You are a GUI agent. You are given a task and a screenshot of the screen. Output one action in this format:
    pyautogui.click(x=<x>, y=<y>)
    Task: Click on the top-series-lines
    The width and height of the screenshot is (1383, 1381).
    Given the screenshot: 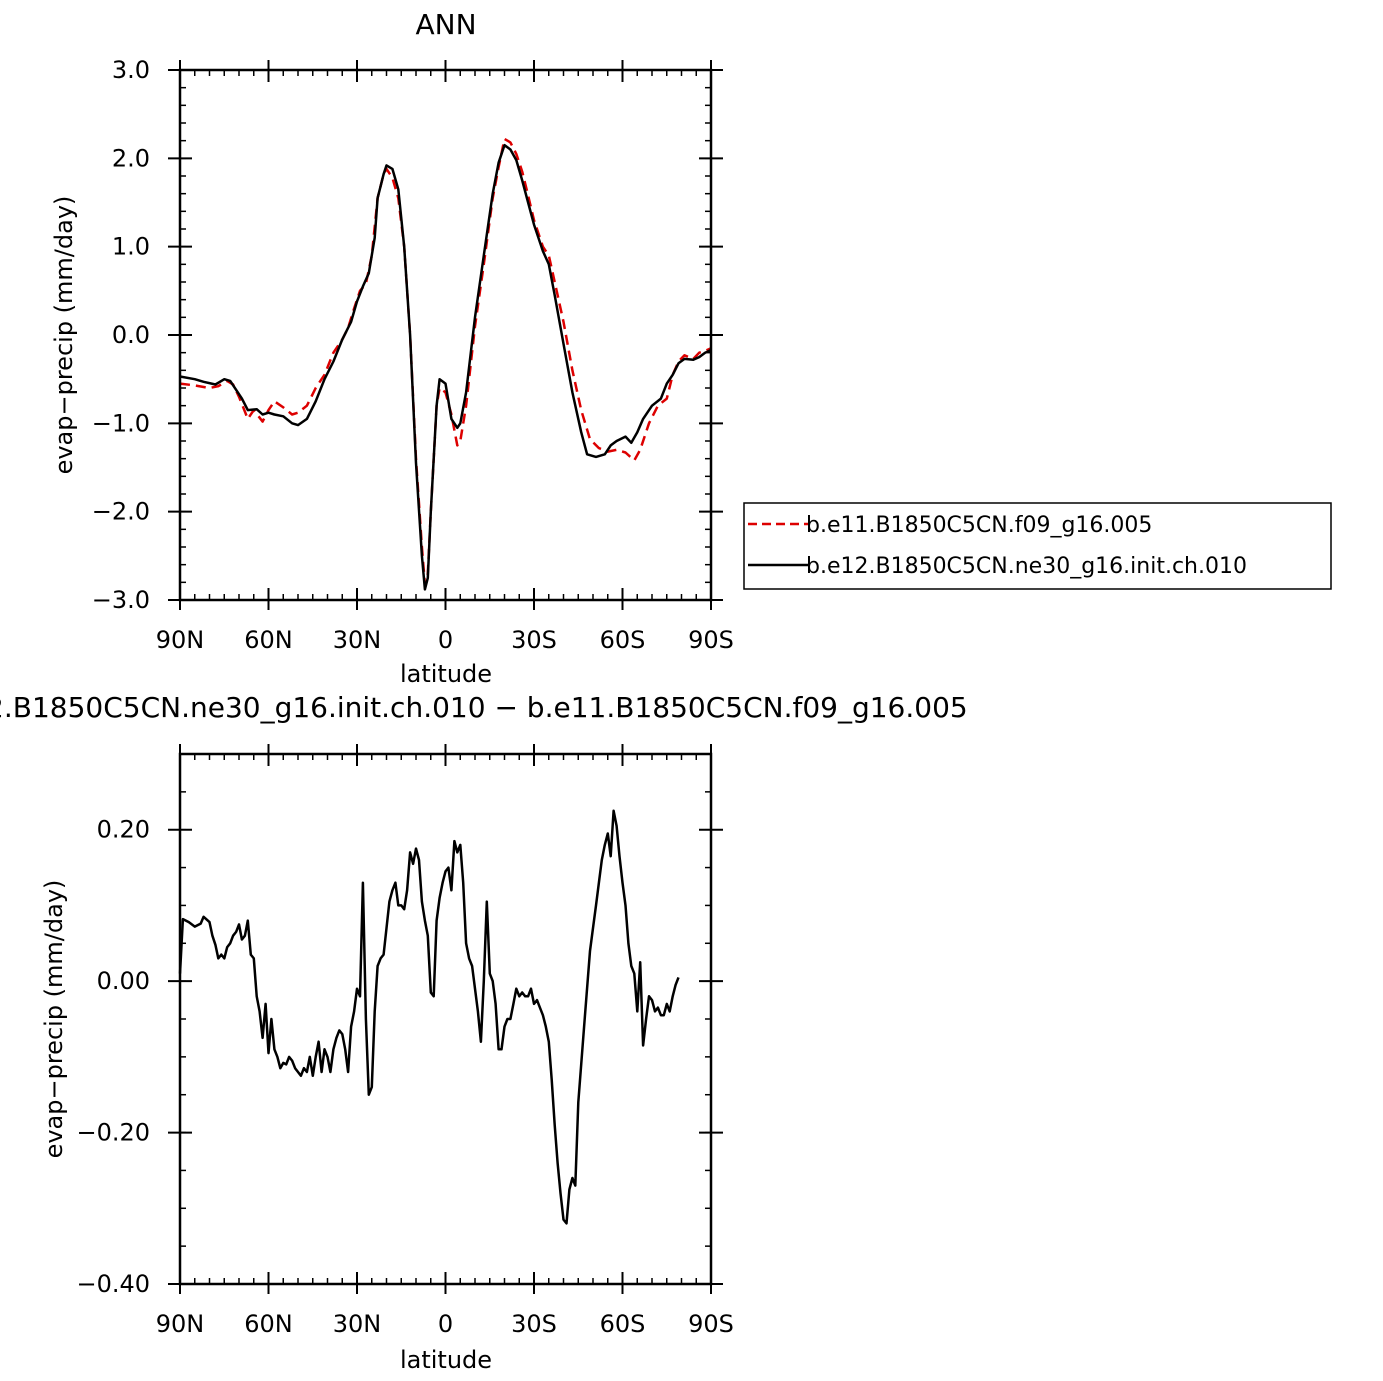 What is the action you would take?
    pyautogui.click(x=445, y=364)
    